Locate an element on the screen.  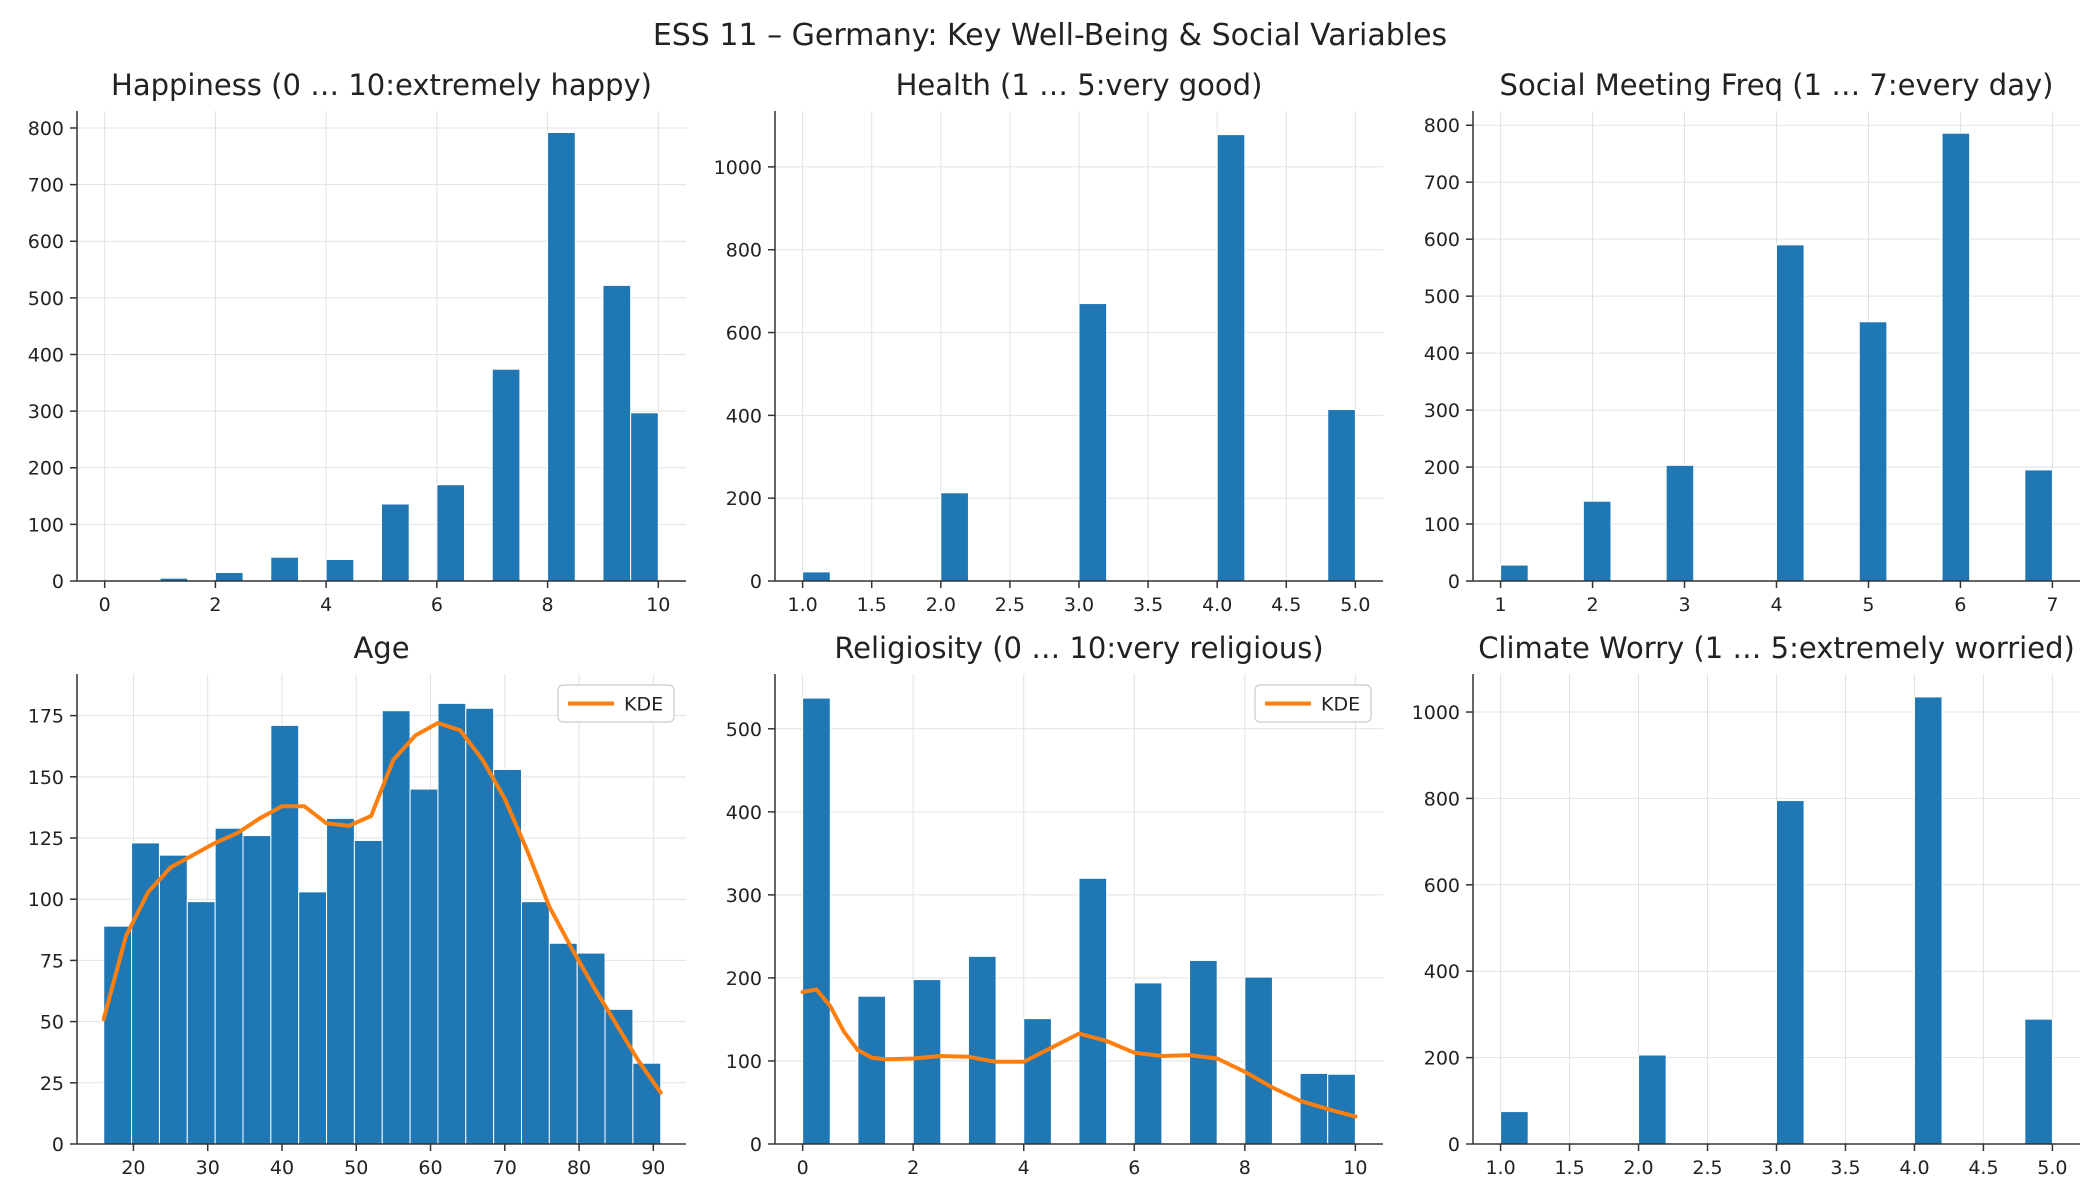
subplot-title: Climate Worry (1 … 5:extremely worried) is located at coordinates (1776, 648).